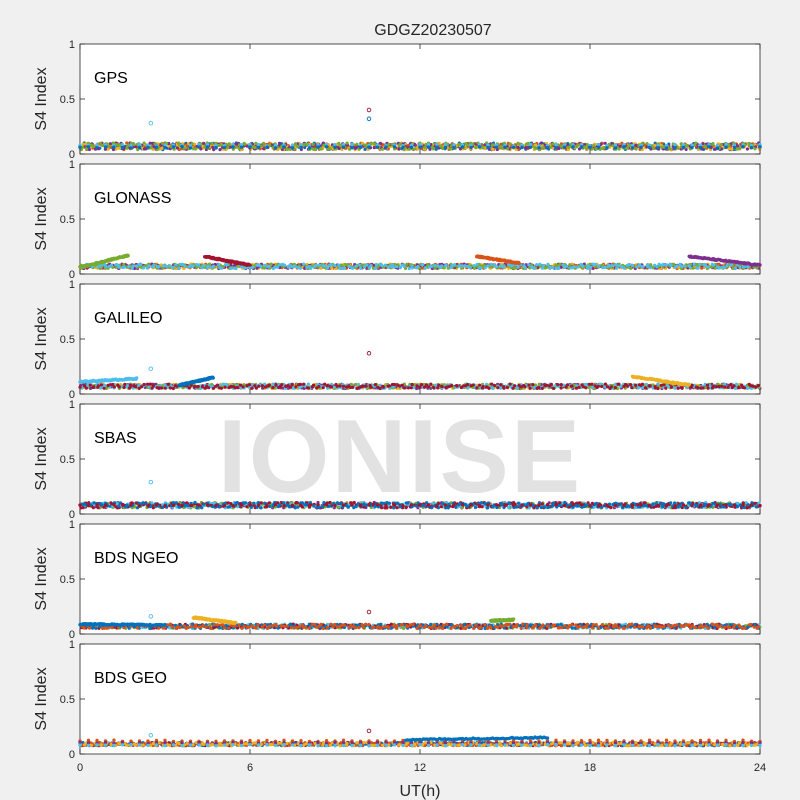 The height and width of the screenshot is (800, 800). Describe the element at coordinates (420, 339) in the screenshot. I see `plot-area` at that location.